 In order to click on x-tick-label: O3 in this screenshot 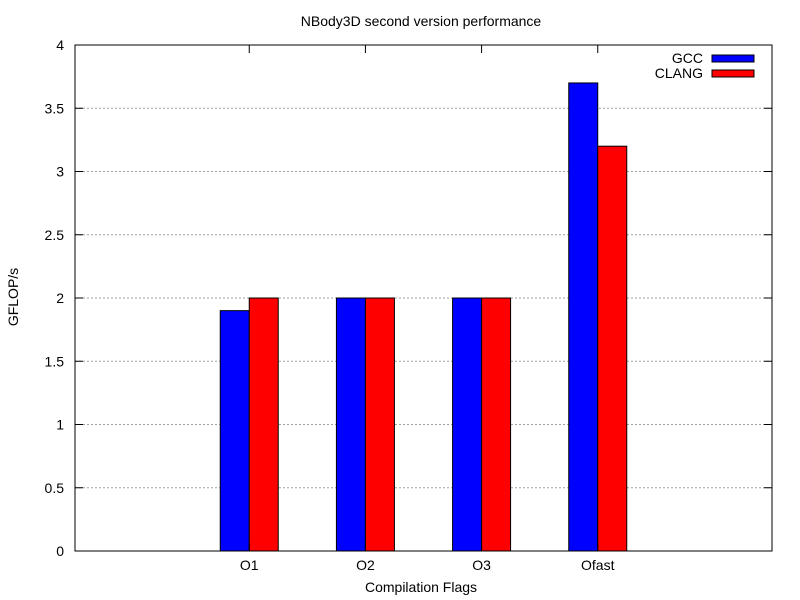, I will do `click(481, 565)`.